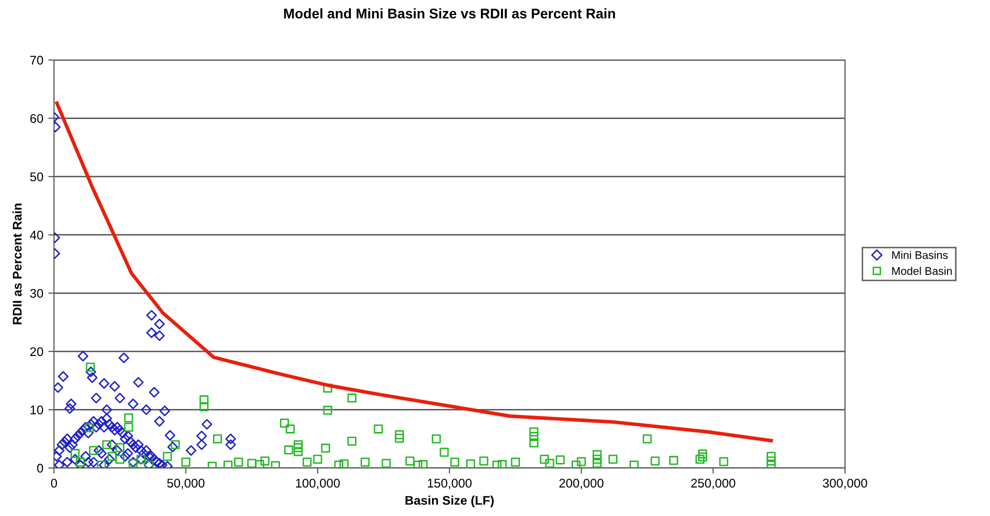  What do you see at coordinates (920, 255) in the screenshot?
I see `legend-label: Mini Basins` at bounding box center [920, 255].